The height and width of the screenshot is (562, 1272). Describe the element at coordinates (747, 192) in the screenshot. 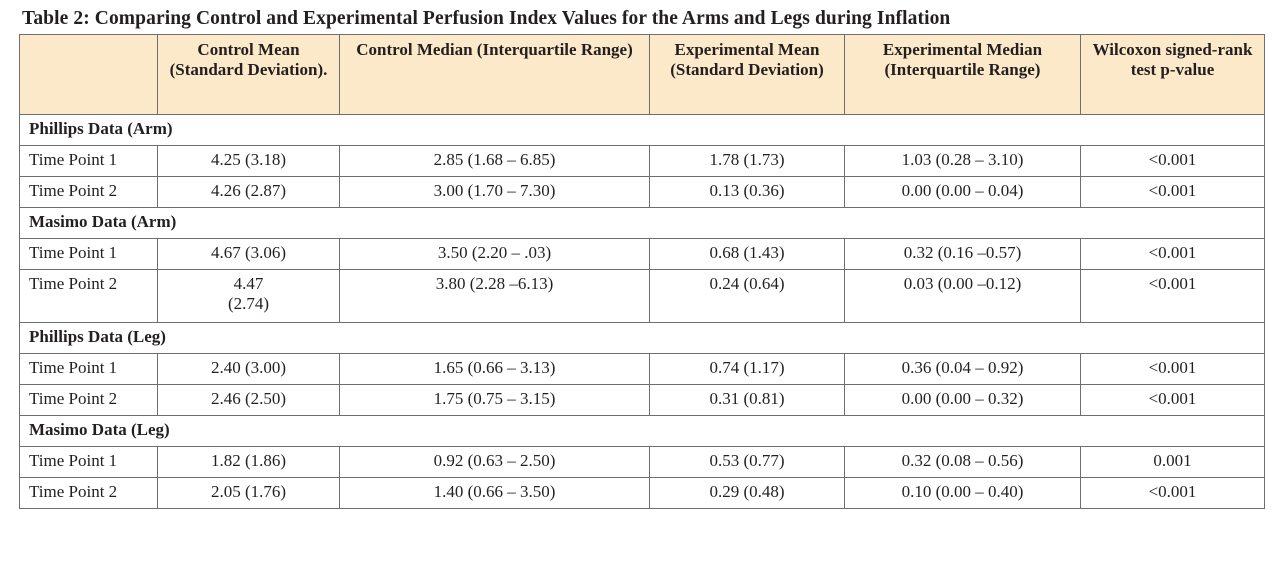

I see `cell-exp-mean: 0.13 (0.36)` at that location.